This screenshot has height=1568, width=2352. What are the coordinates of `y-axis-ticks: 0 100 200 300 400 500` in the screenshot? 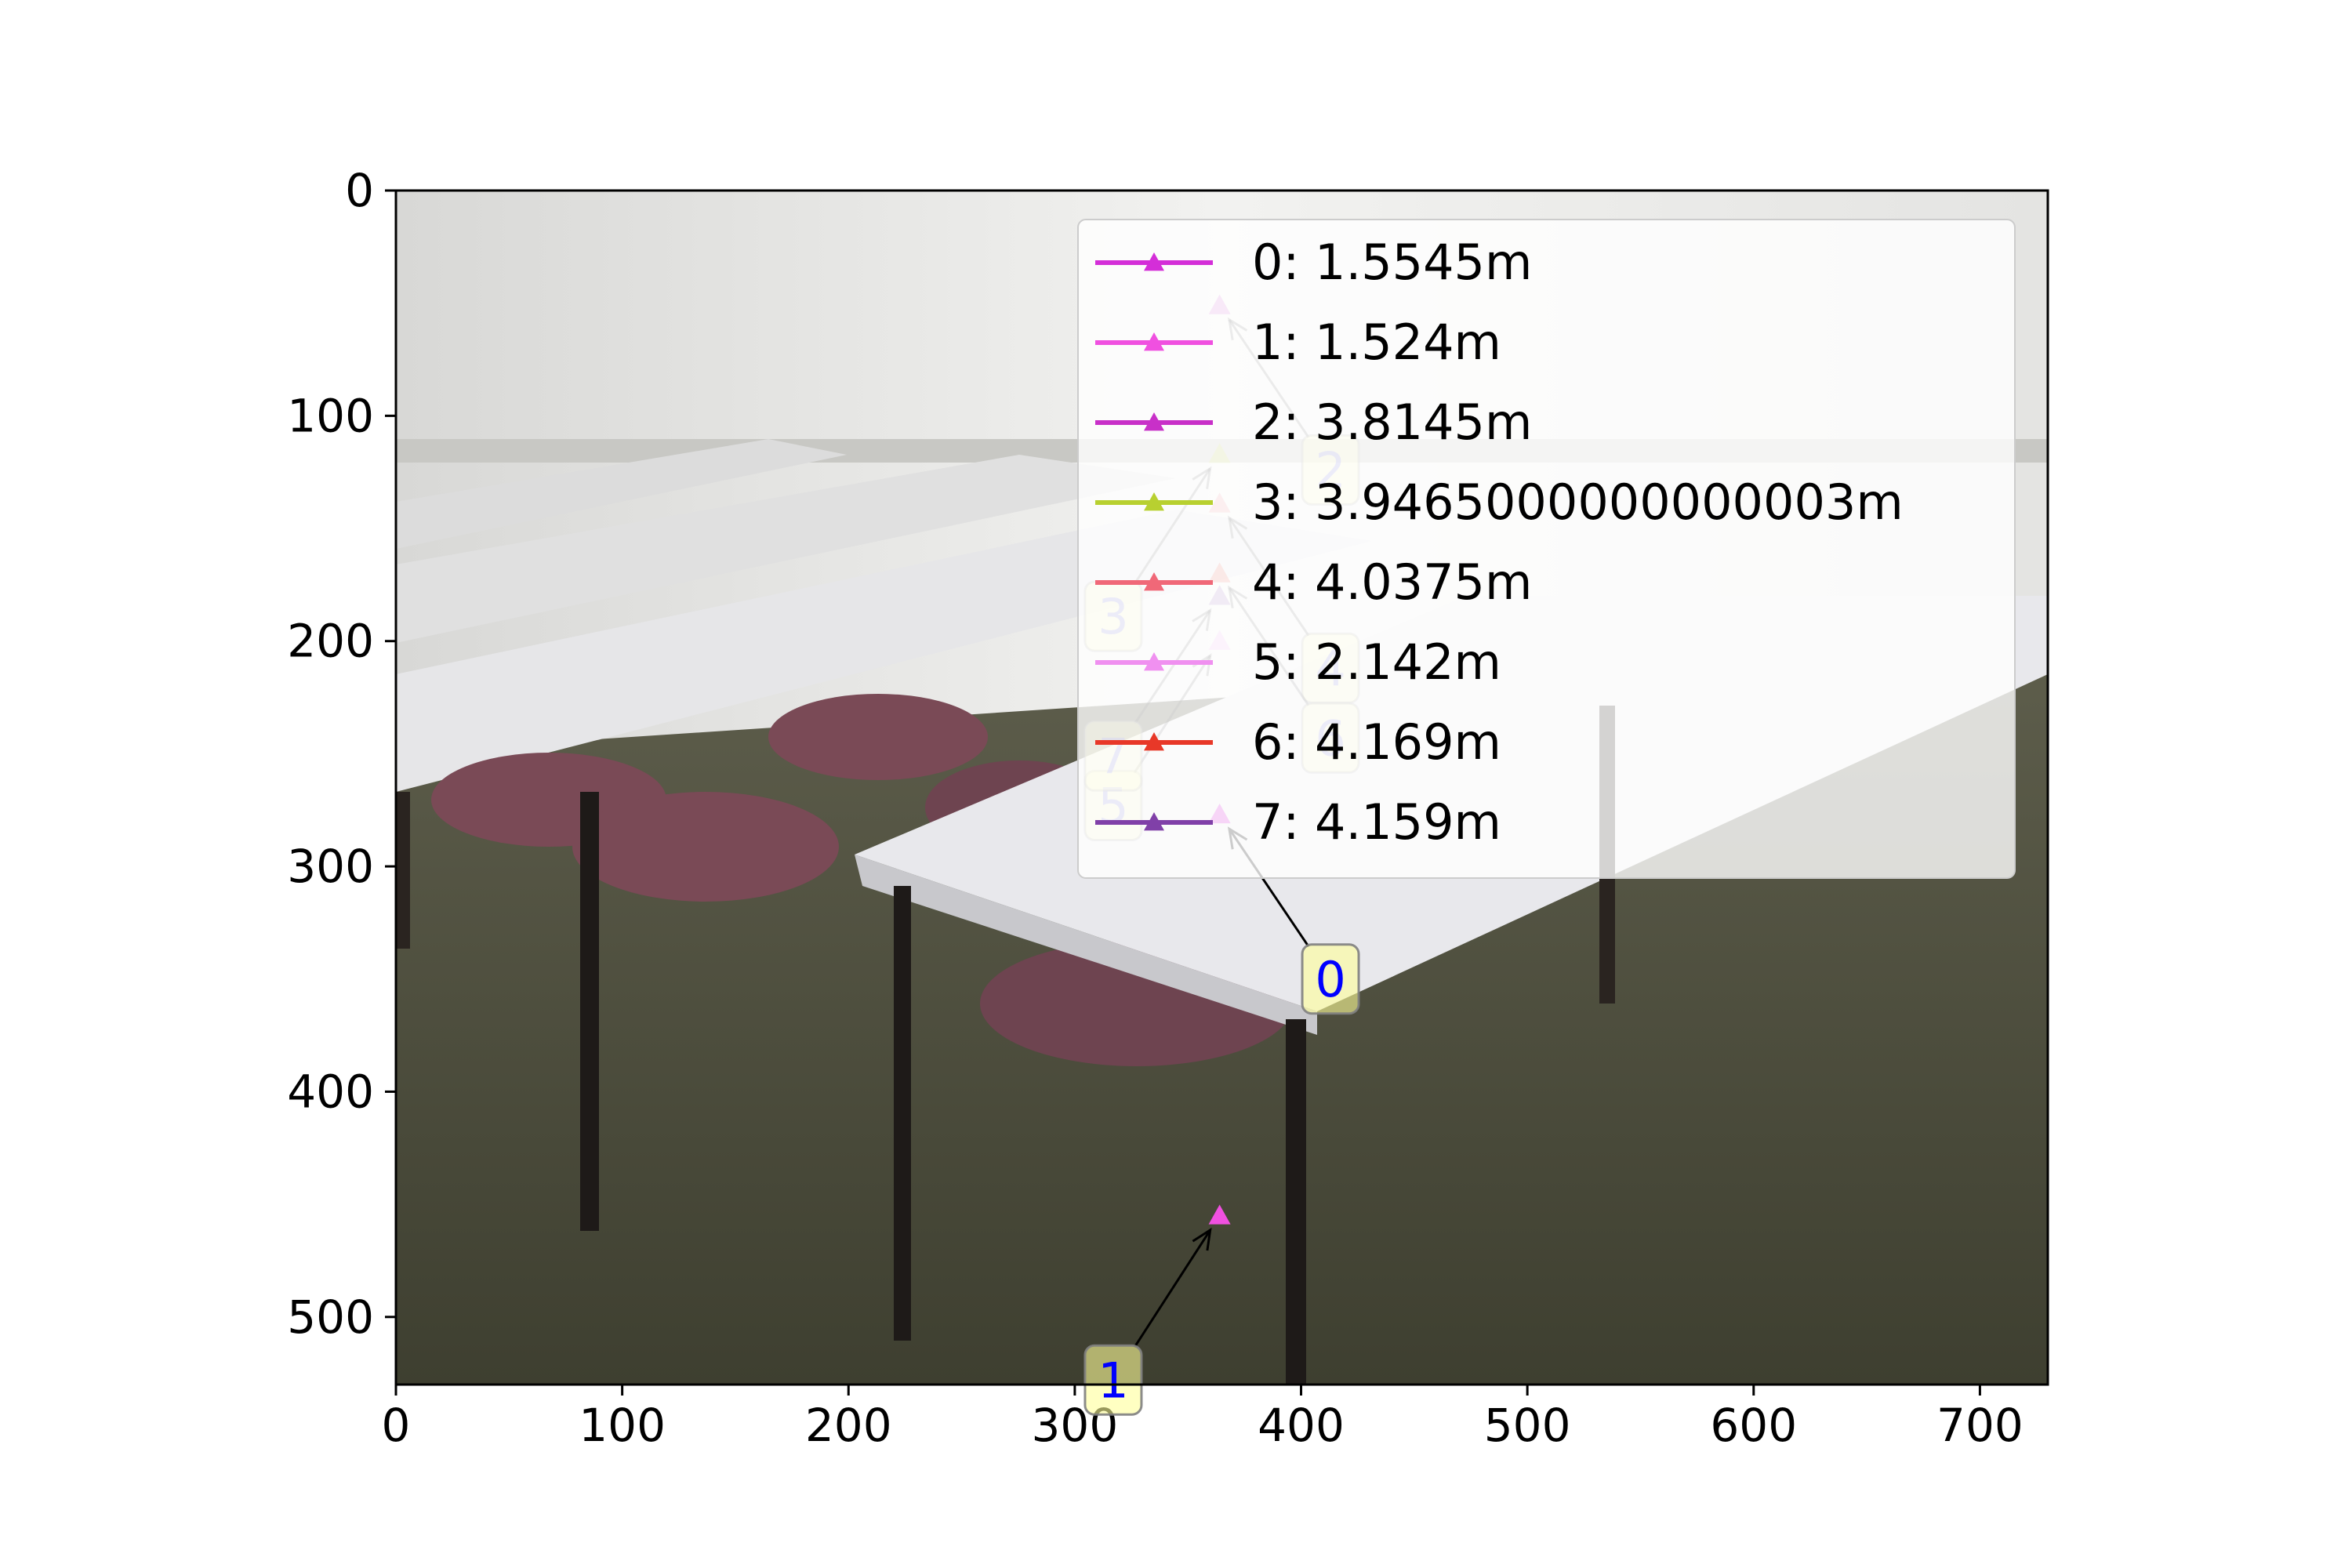 It's located at (341, 754).